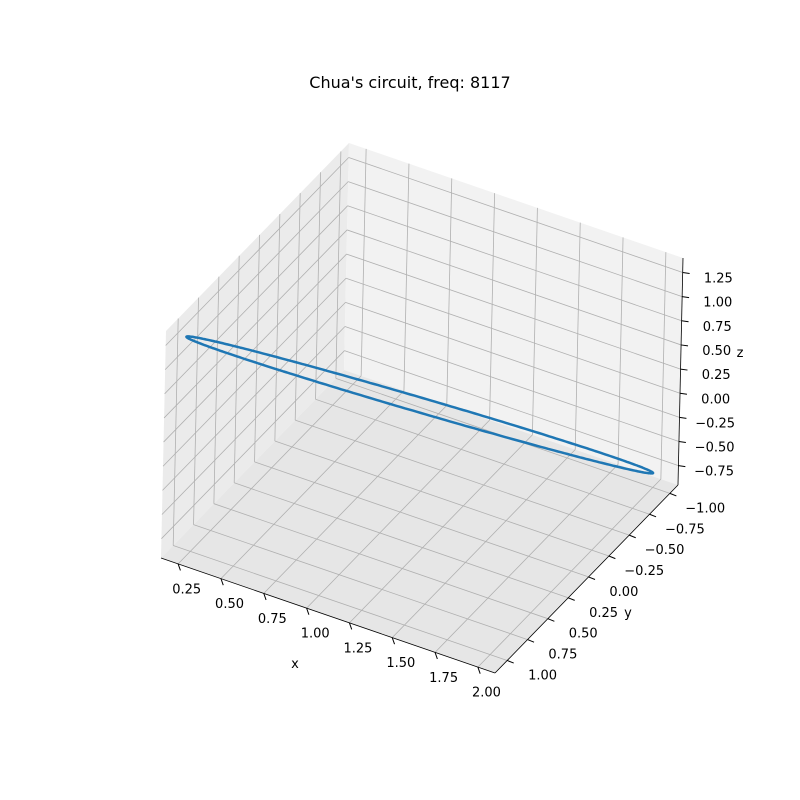 Image resolution: width=800 pixels, height=800 pixels. What do you see at coordinates (665, 550) in the screenshot?
I see `y-tick-label: −0.50` at bounding box center [665, 550].